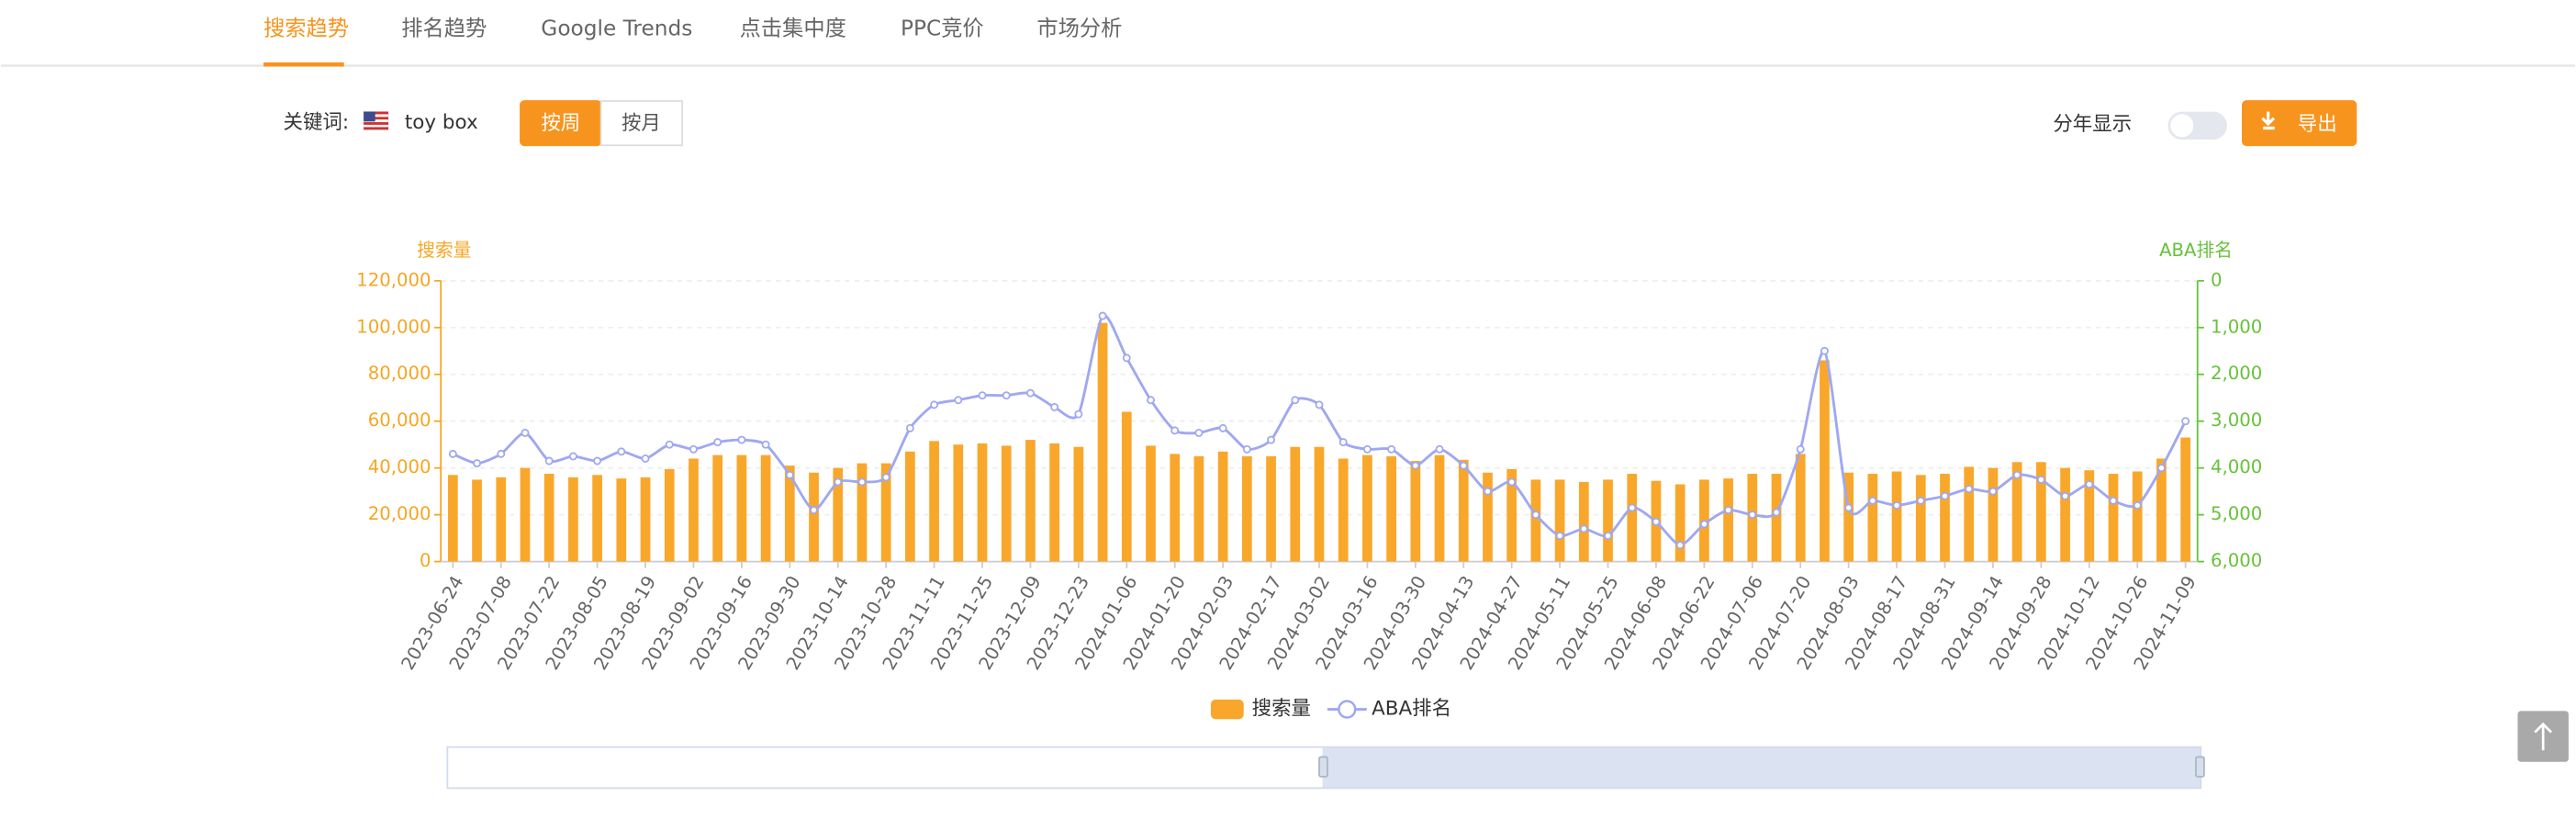 The height and width of the screenshot is (830, 2576). Describe the element at coordinates (306, 29) in the screenshot. I see `tab: 搜索趋势` at that location.